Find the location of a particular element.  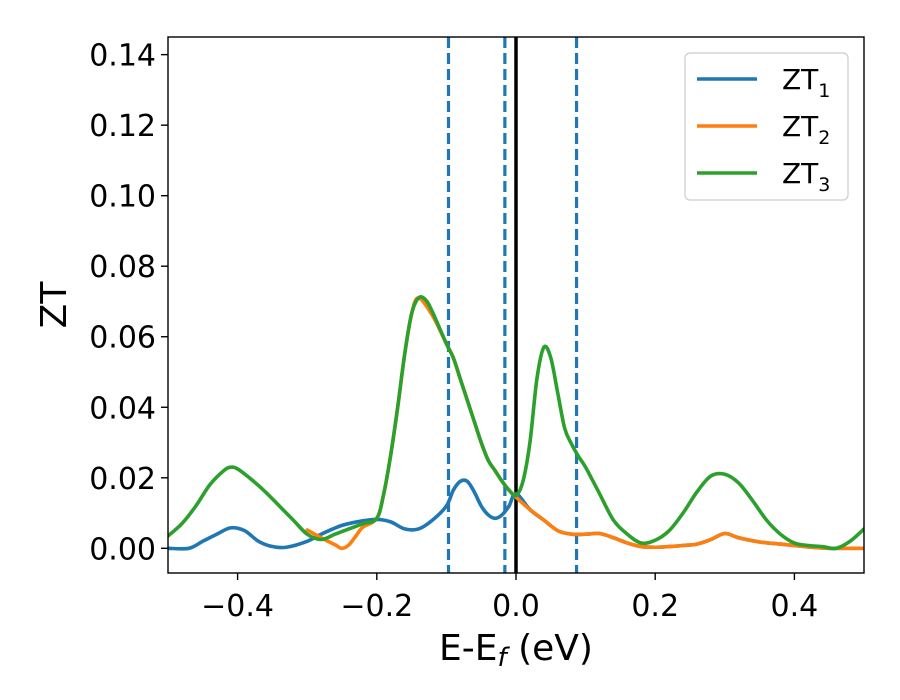

y-tick-label: 0.04 is located at coordinates (122, 408).